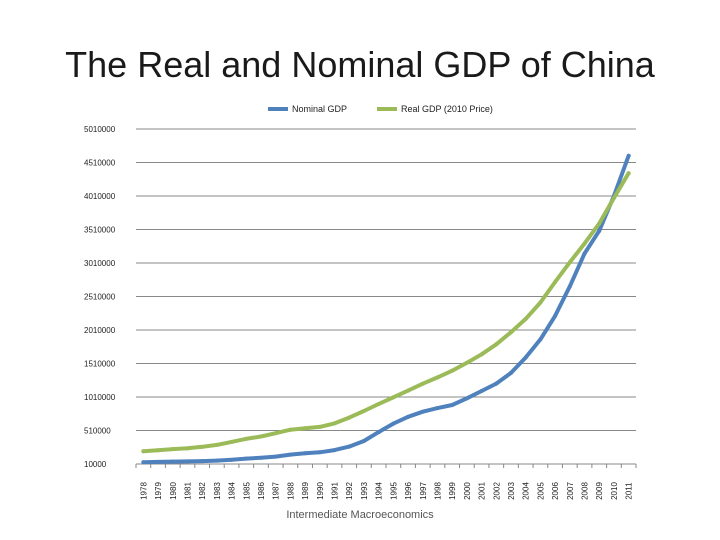  Describe the element at coordinates (379, 491) in the screenshot. I see `x-tick-label: 1994` at that location.